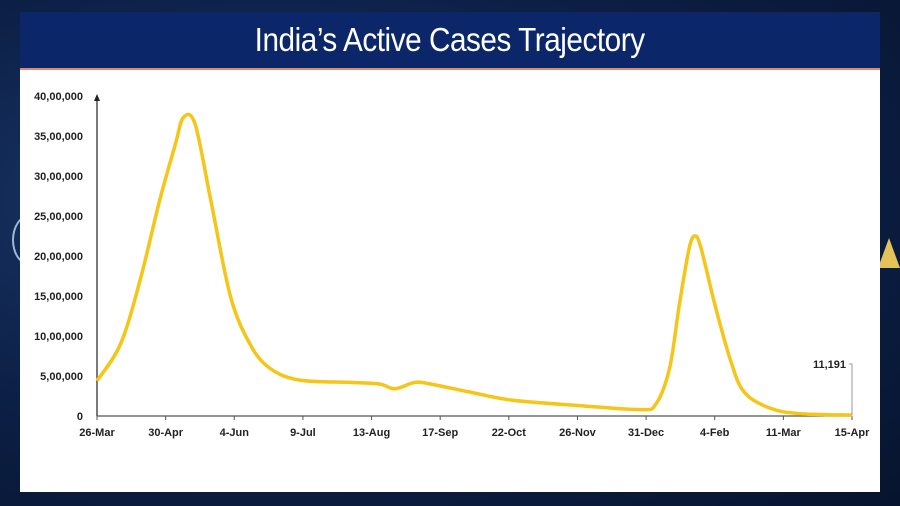  What do you see at coordinates (829, 365) in the screenshot?
I see `annotation-label: 11,191` at bounding box center [829, 365].